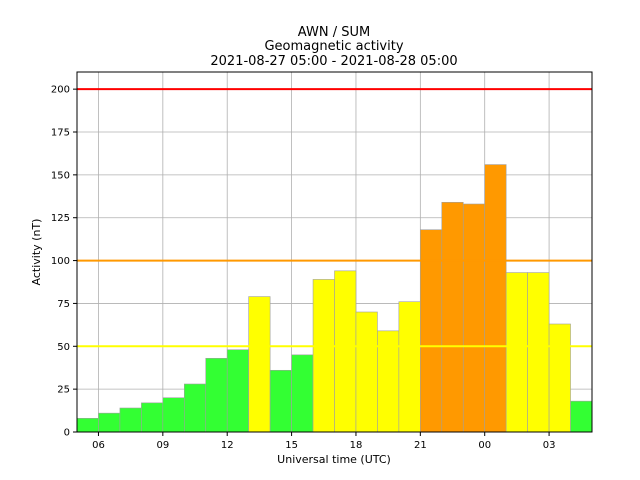 The height and width of the screenshot is (480, 640). I want to click on y-tick-label: 100, so click(60, 261).